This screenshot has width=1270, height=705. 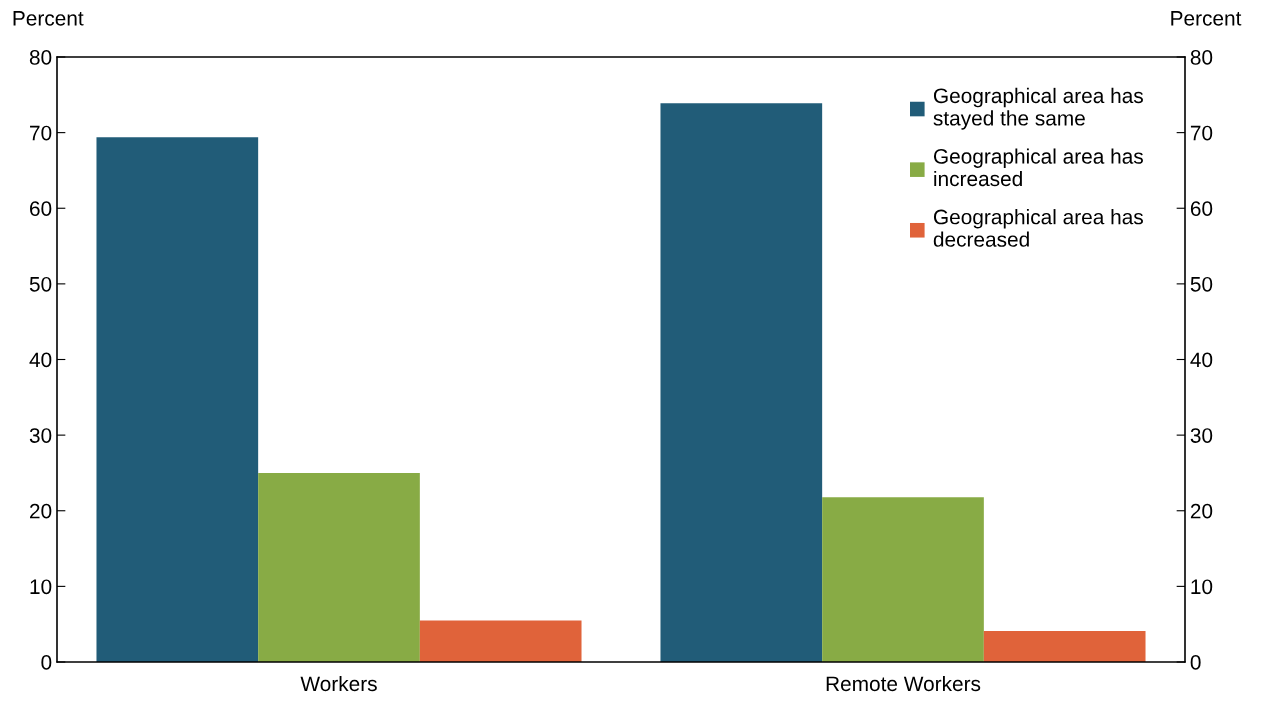 What do you see at coordinates (1201, 133) in the screenshot?
I see `y2-tick-label: 70` at bounding box center [1201, 133].